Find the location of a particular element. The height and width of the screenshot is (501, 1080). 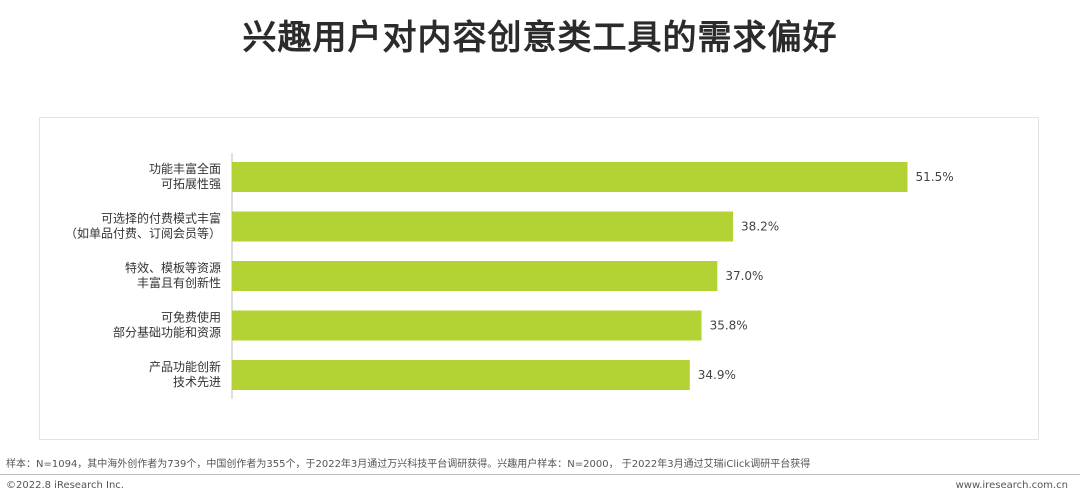

data-label-4: 35.8% is located at coordinates (729, 326).